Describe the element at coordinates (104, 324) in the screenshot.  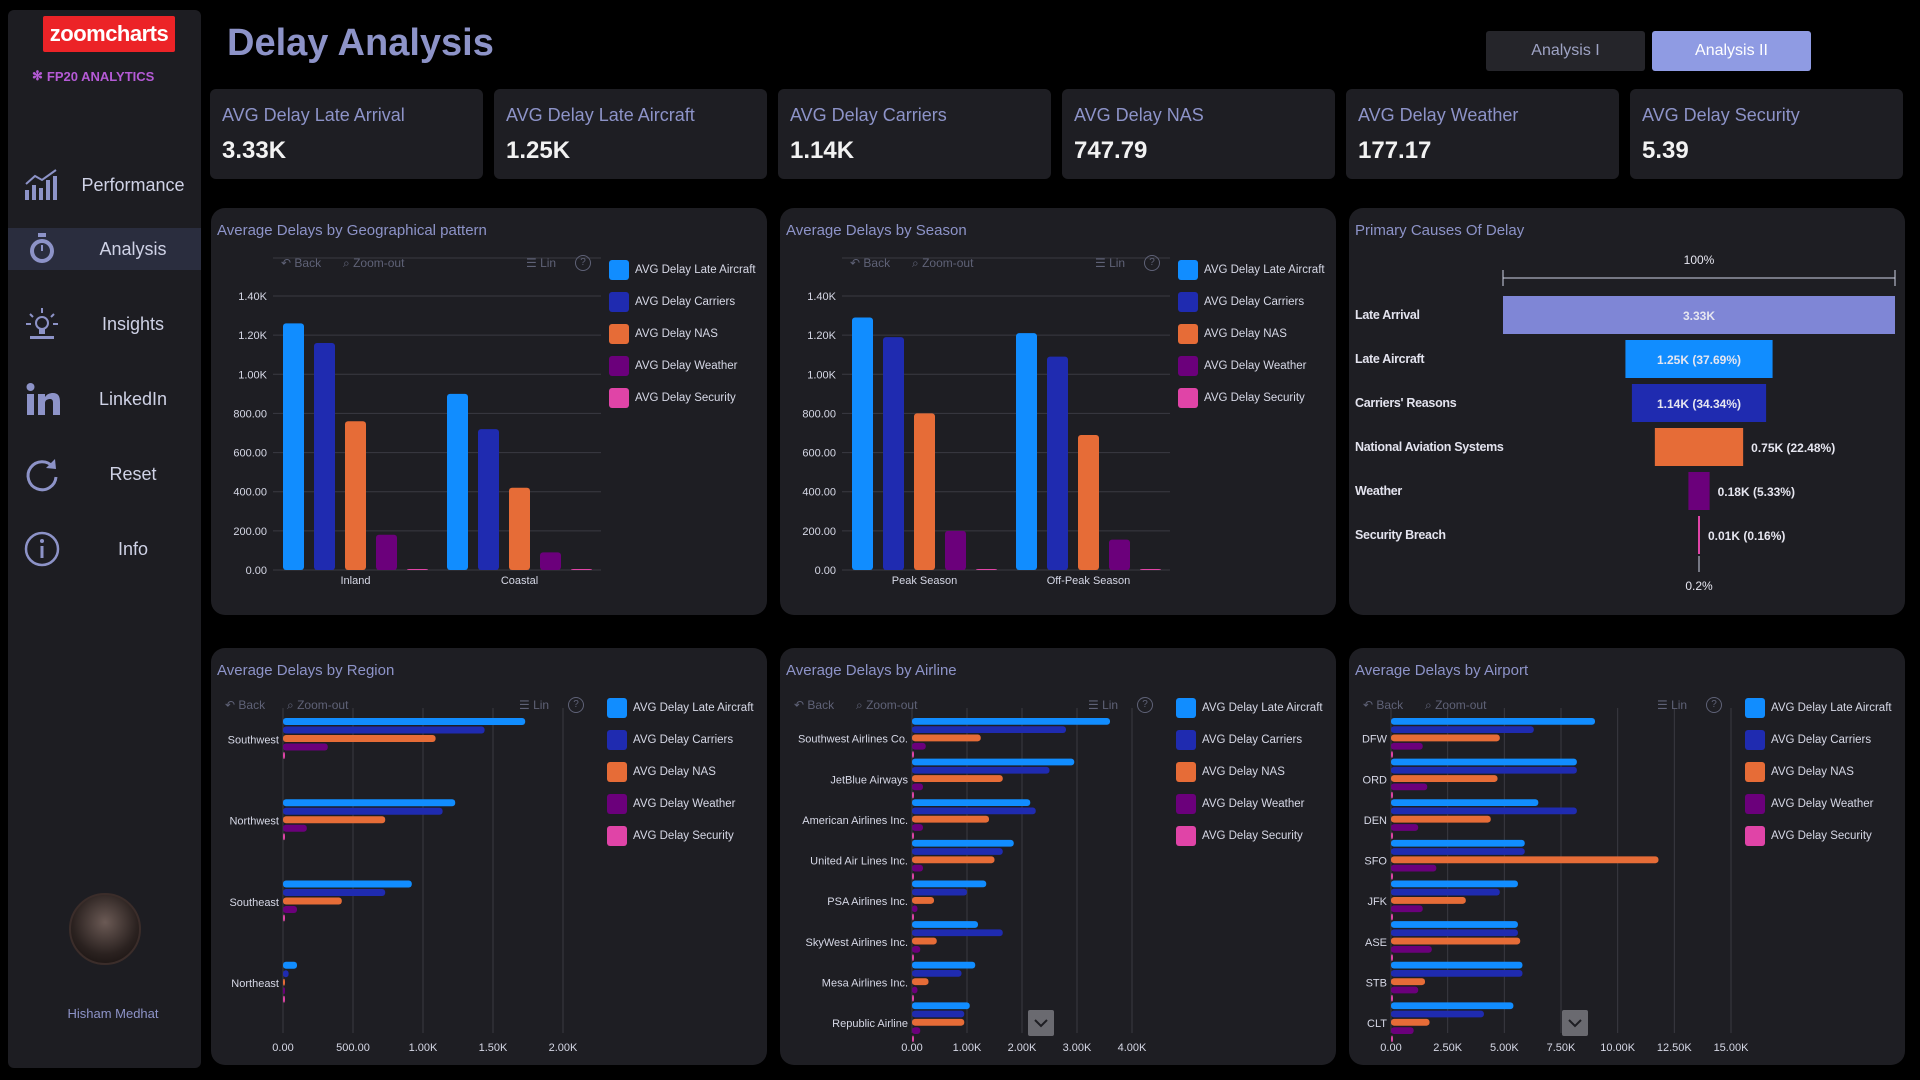
I see `sidebar-item-insights: Insights` at that location.